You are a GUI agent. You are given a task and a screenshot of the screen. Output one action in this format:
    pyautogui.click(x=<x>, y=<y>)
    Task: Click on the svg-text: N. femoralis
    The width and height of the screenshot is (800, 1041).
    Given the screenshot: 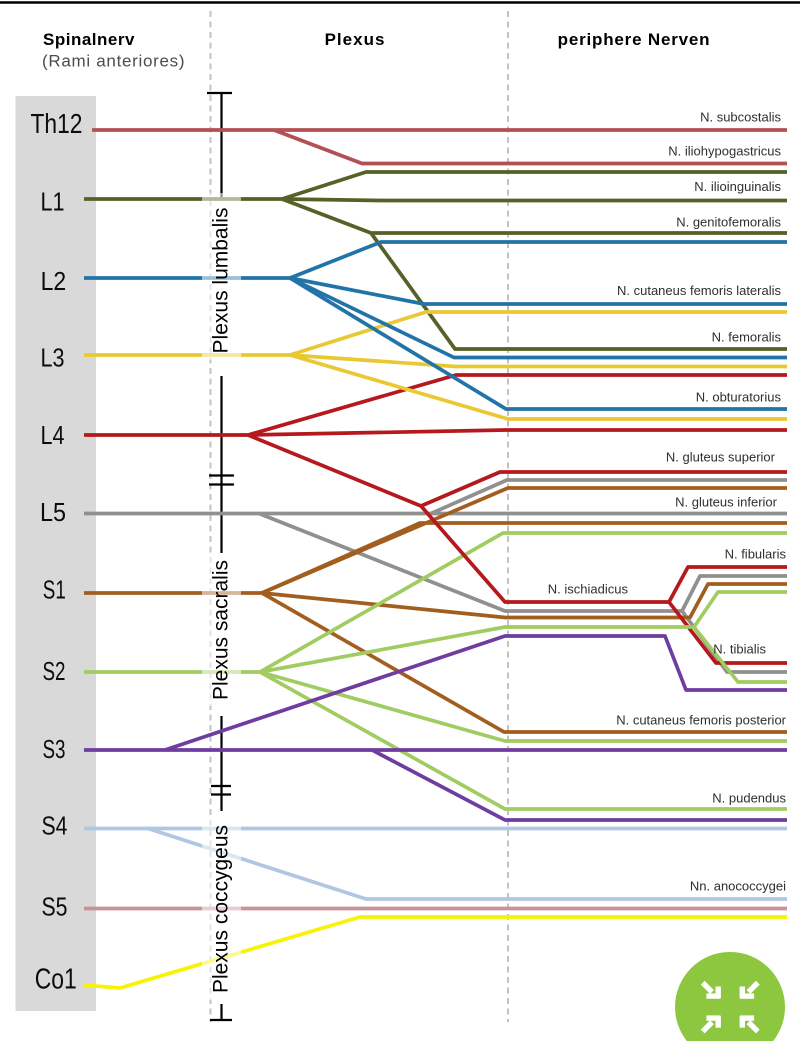 What is the action you would take?
    pyautogui.click(x=747, y=337)
    